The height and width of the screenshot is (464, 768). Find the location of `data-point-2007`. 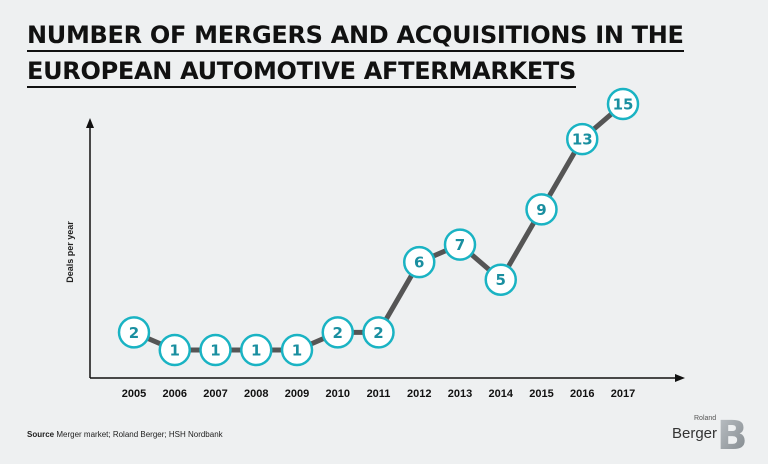

data-point-2007 is located at coordinates (215, 350).